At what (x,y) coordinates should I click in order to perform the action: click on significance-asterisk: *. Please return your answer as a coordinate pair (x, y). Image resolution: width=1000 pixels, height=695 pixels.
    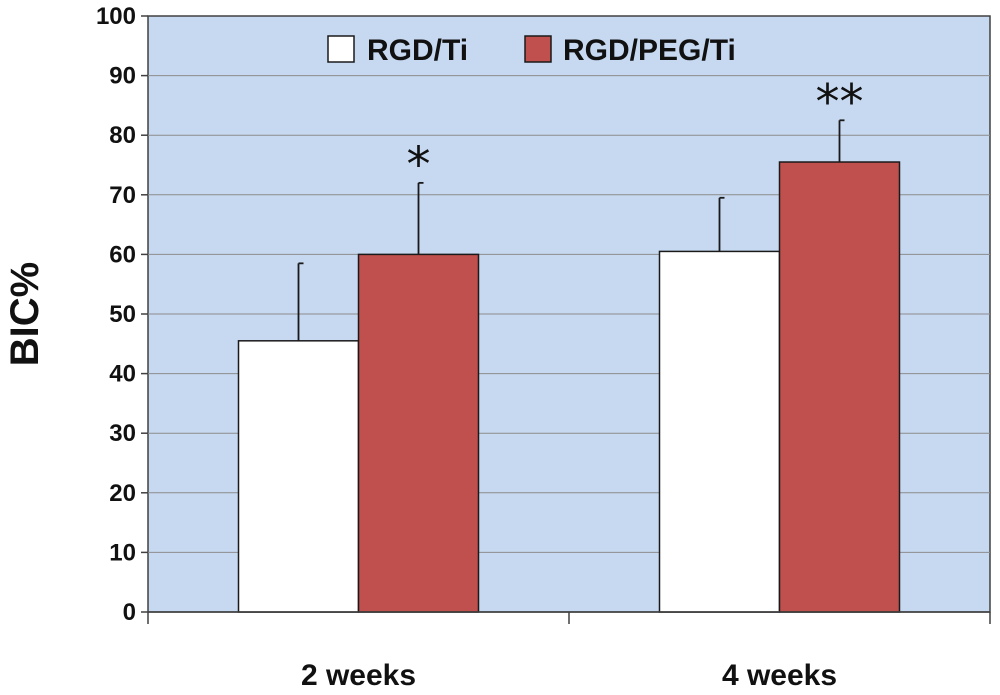
    Looking at the image, I should click on (419, 165).